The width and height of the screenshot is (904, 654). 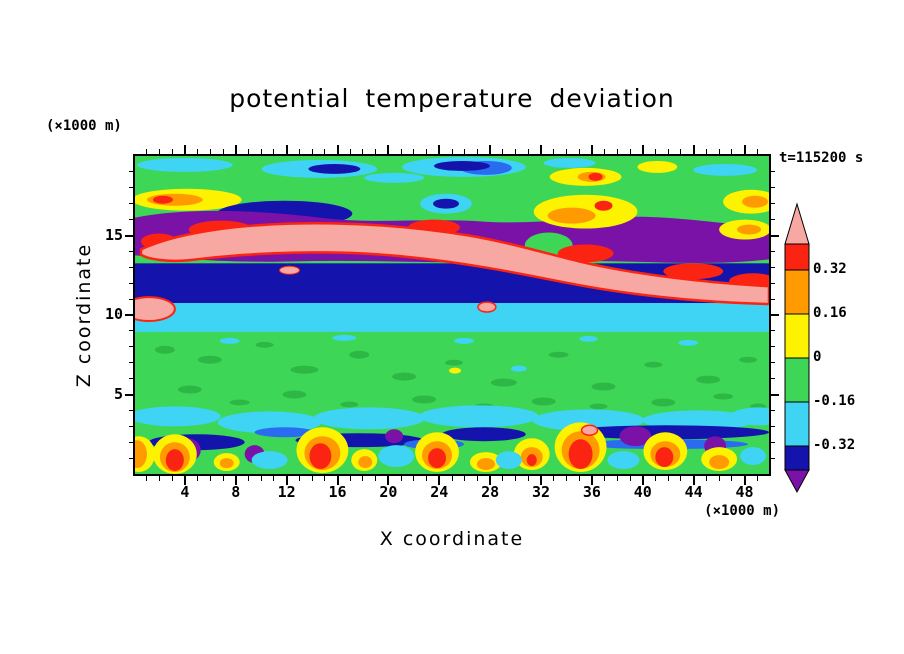 I want to click on mid-level-speckles, so click(x=460, y=372).